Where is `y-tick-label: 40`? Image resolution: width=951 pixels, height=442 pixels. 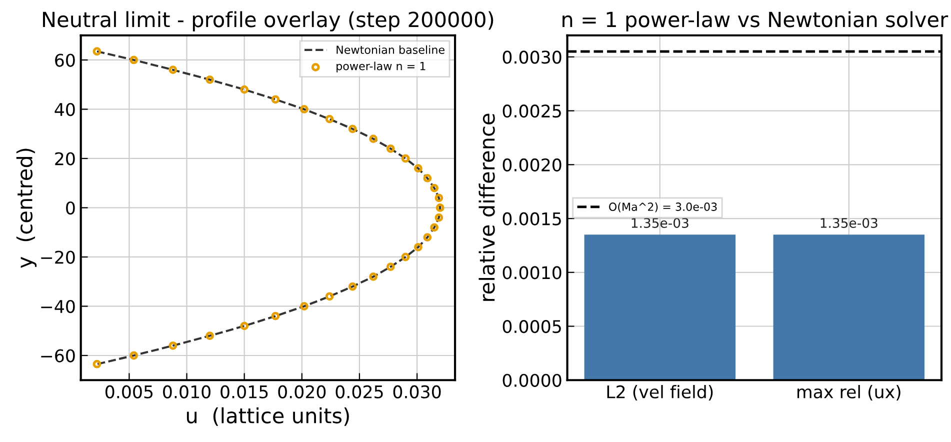
y-tick-label: 40 is located at coordinates (64, 109).